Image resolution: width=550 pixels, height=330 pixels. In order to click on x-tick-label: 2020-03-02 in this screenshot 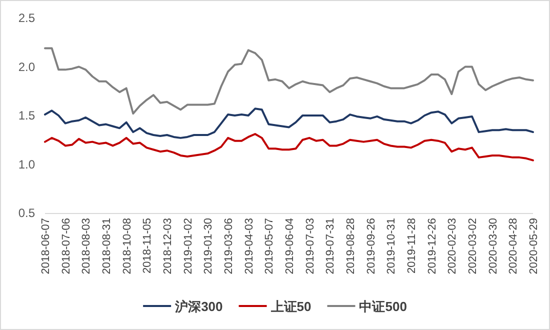, I will do `click(473, 246)`.